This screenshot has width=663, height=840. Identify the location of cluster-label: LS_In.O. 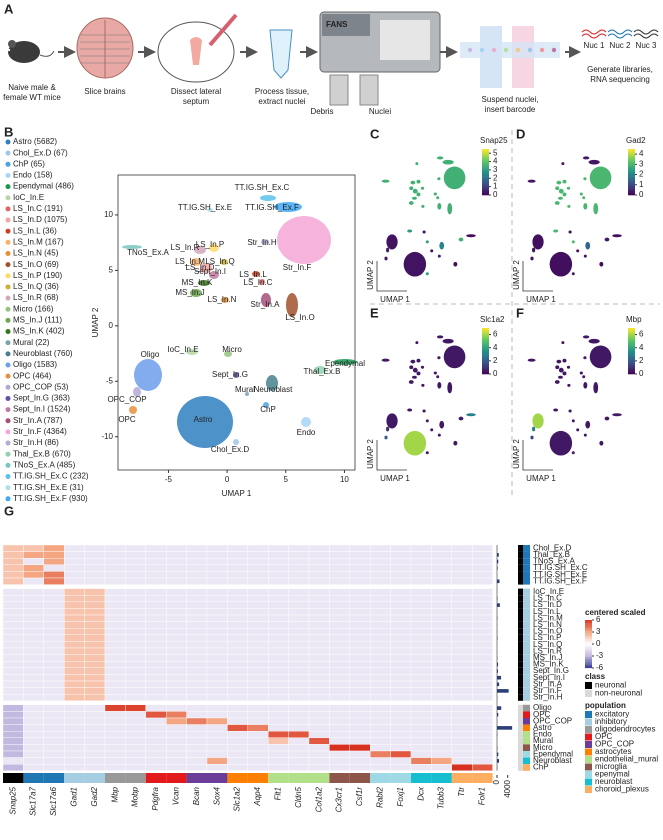
(299, 317).